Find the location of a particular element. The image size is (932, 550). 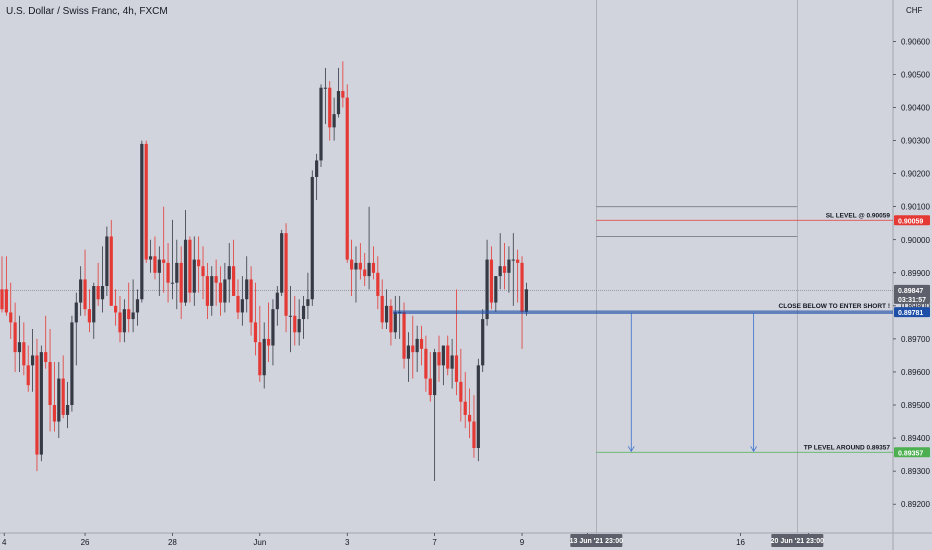

entry-price-badge-text: 0.89781 is located at coordinates (910, 313).